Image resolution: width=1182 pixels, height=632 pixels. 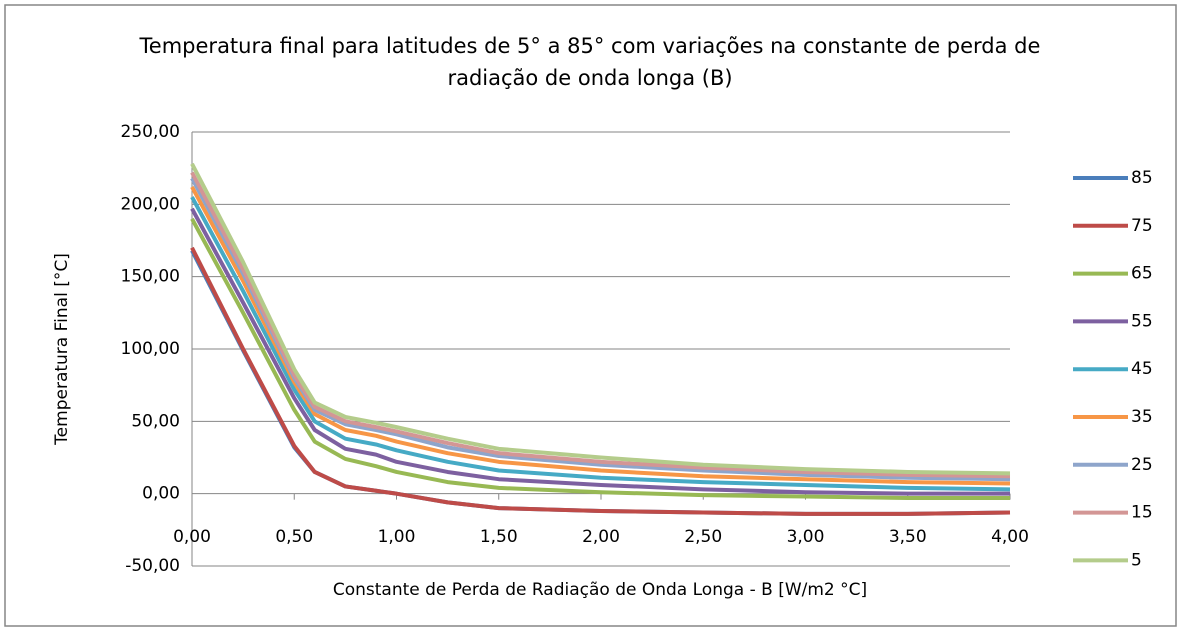 I want to click on x-tick-label: 1,00, so click(x=397, y=537).